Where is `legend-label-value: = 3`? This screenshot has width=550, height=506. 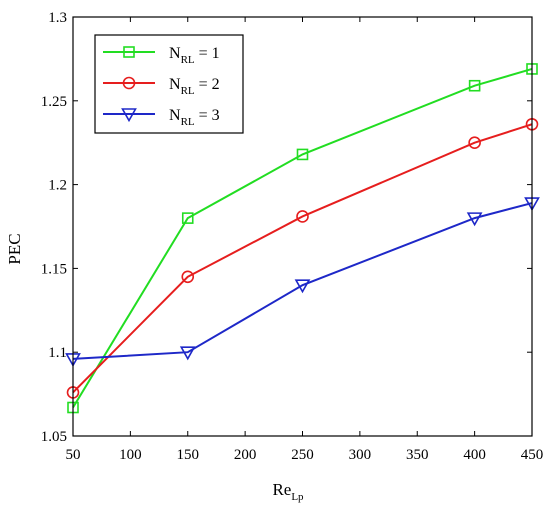 legend-label-value: = 3 is located at coordinates (207, 115).